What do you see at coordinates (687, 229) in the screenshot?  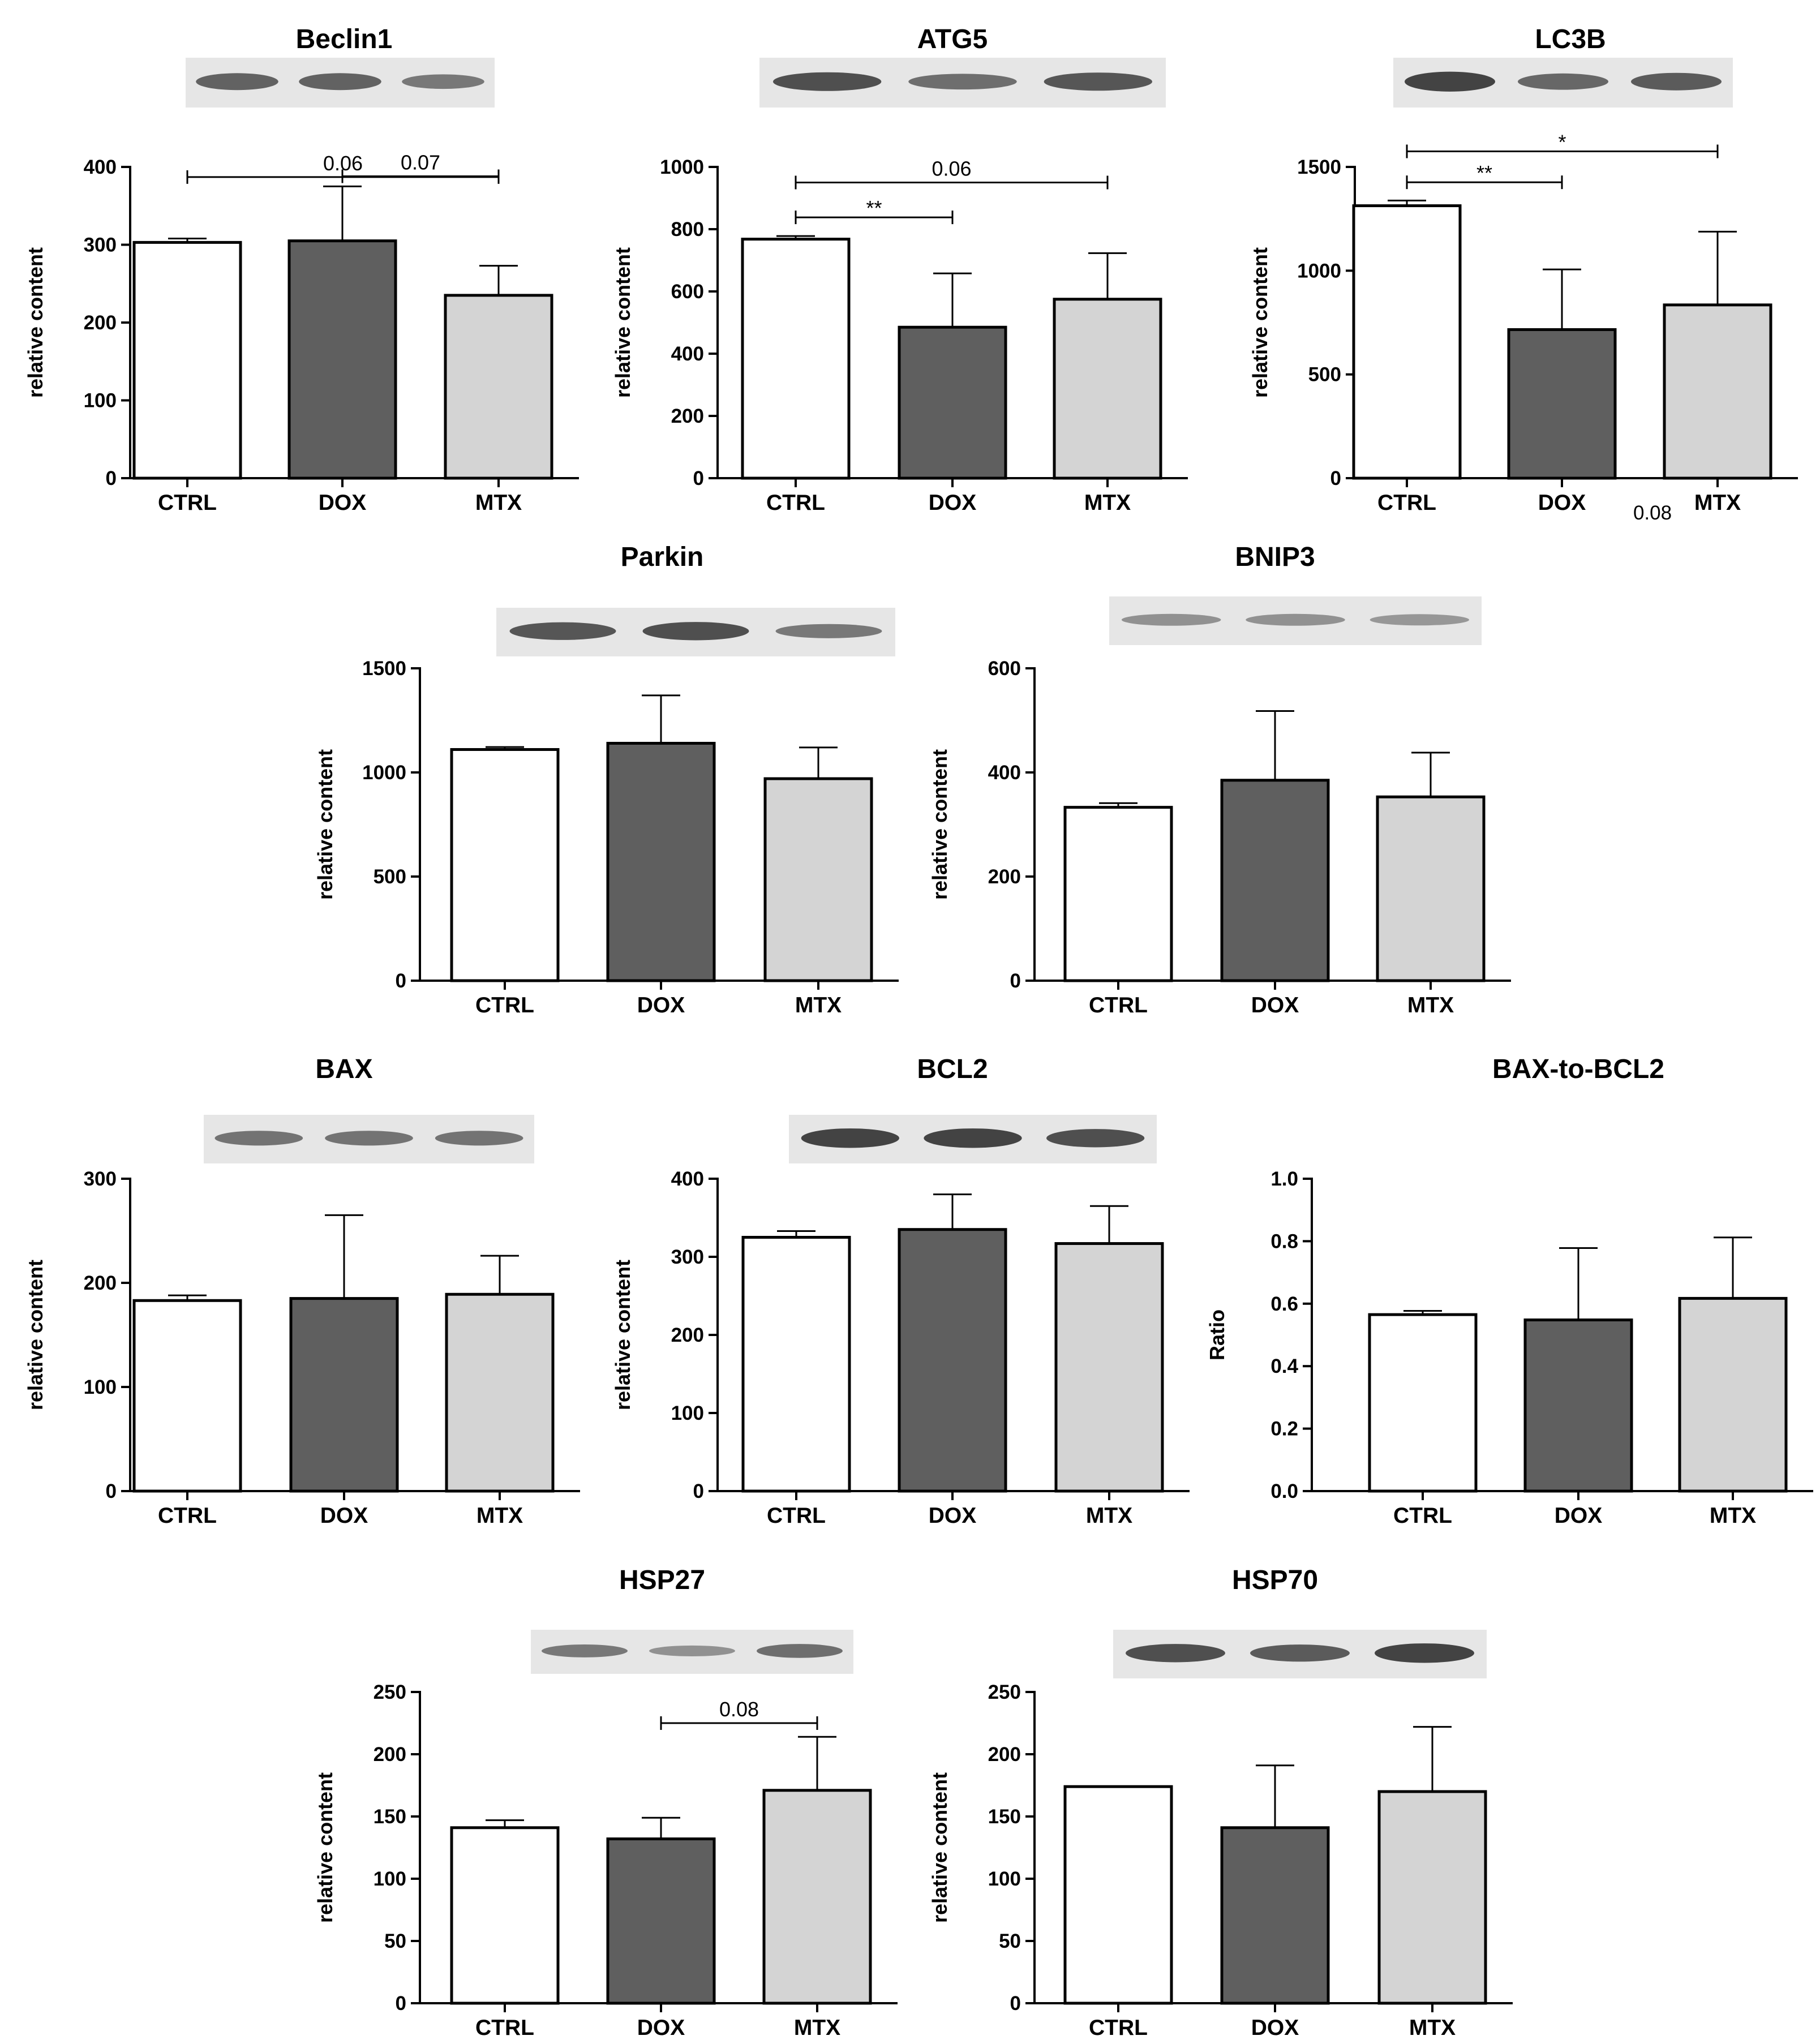 I see `y-tick-label: 800` at bounding box center [687, 229].